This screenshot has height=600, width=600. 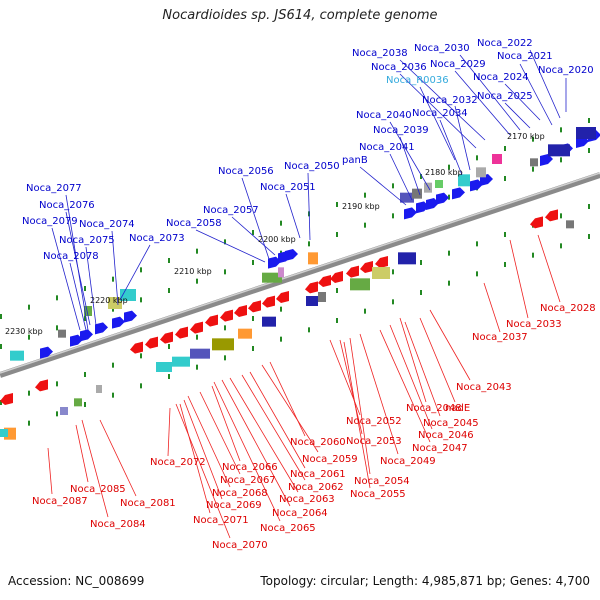 What do you see at coordinates (440, 448) in the screenshot?
I see `gene-label: Noca_2047` at bounding box center [440, 448].